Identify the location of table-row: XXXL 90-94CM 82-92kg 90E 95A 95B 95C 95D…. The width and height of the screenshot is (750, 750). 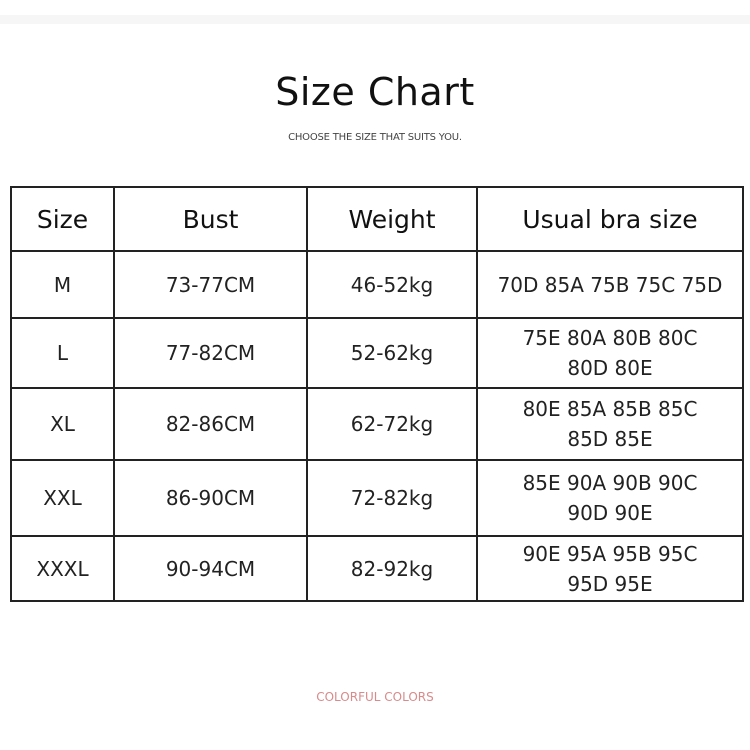
(377, 568).